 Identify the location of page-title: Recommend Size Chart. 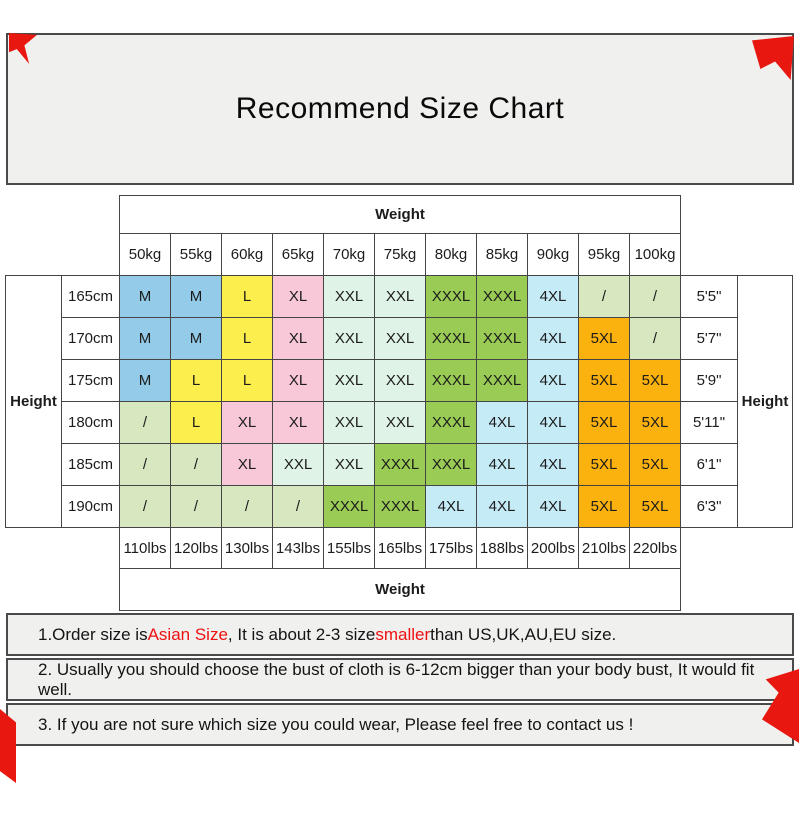
(400, 108).